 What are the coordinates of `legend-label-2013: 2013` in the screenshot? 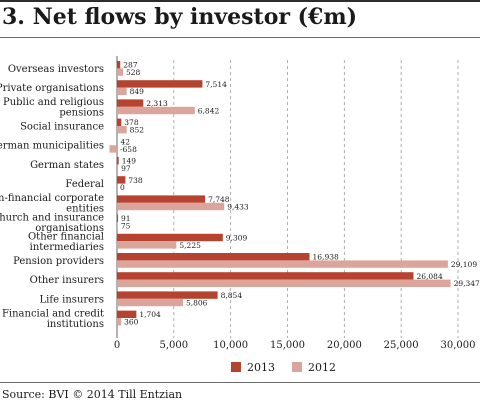 It's located at (261, 367).